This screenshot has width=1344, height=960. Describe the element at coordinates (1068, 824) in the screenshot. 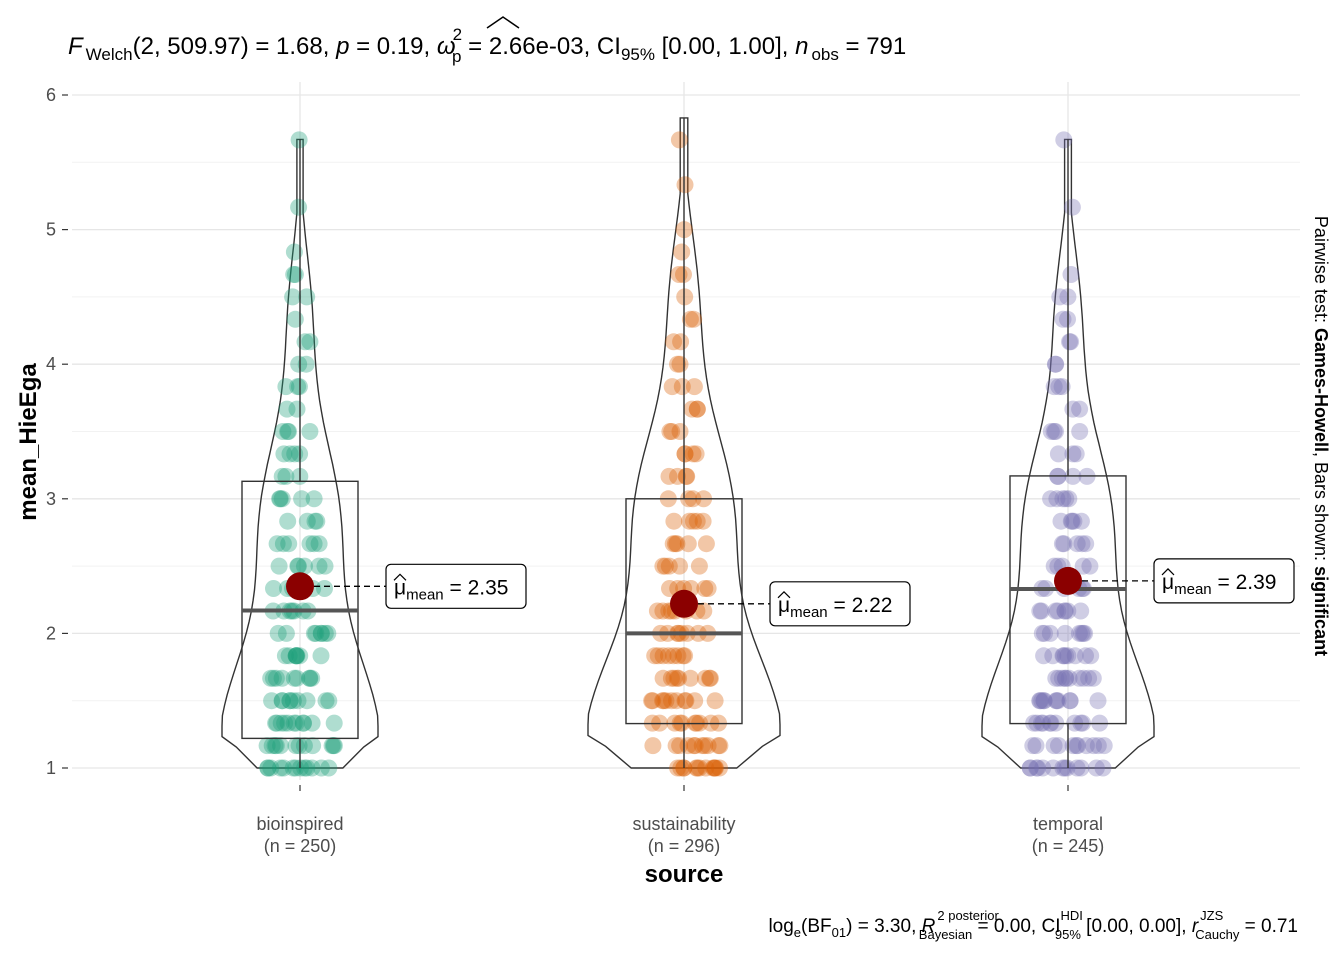

I see `x-tick-label: temporal` at that location.